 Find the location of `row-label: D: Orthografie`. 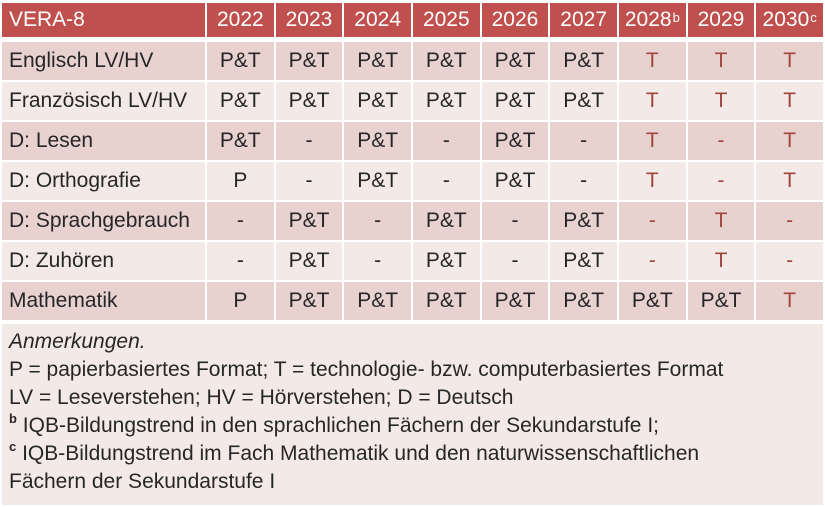

row-label: D: Orthografie is located at coordinates (103, 181).